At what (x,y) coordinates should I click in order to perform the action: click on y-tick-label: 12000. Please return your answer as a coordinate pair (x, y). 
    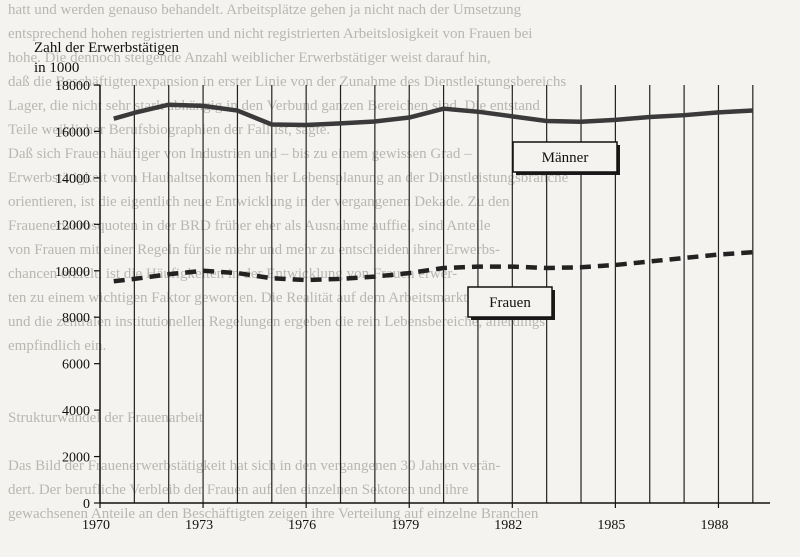
    Looking at the image, I should click on (72, 225).